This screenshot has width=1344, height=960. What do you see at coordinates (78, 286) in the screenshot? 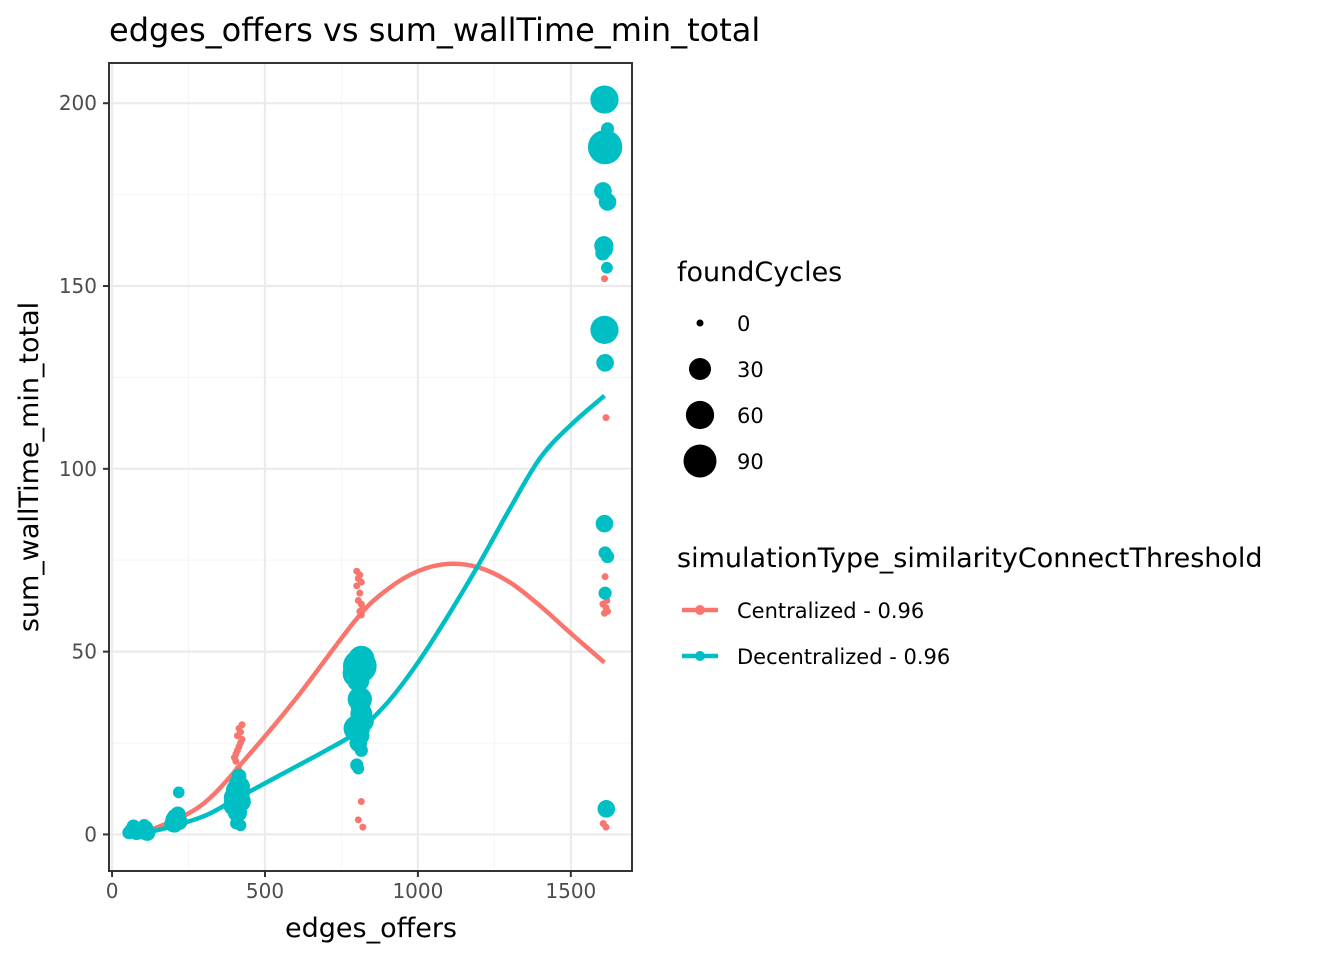
I see `y-tick-label: 150` at bounding box center [78, 286].